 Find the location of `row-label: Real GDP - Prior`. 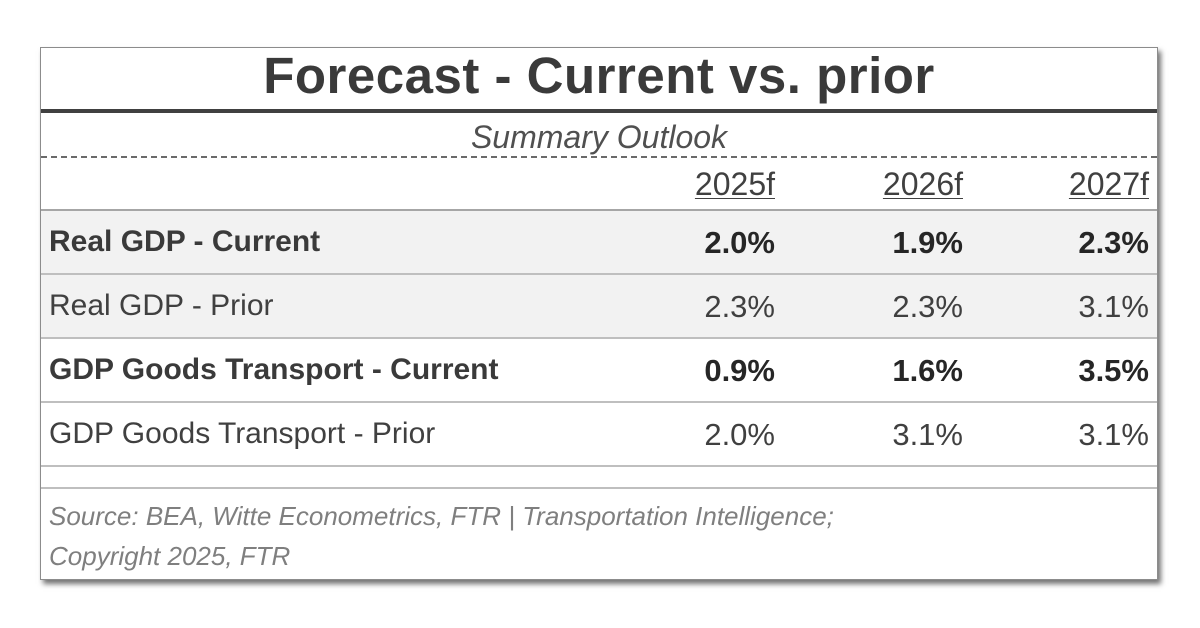

row-label: Real GDP - Prior is located at coordinates (161, 305).